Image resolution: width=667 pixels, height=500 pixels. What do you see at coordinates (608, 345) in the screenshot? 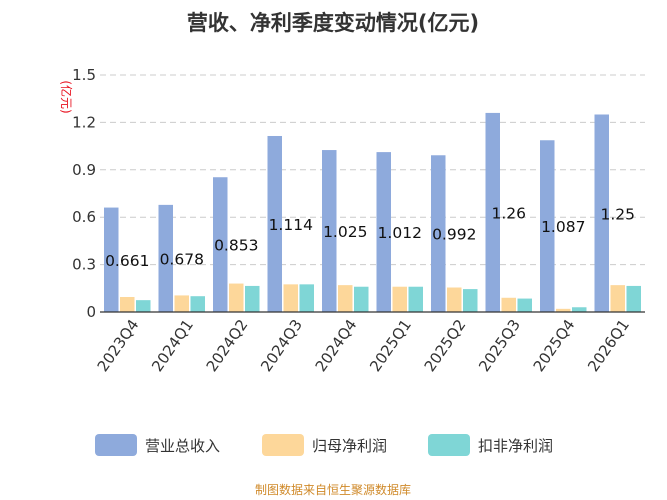
I see `x-tick-label: 2026Q1` at bounding box center [608, 345].